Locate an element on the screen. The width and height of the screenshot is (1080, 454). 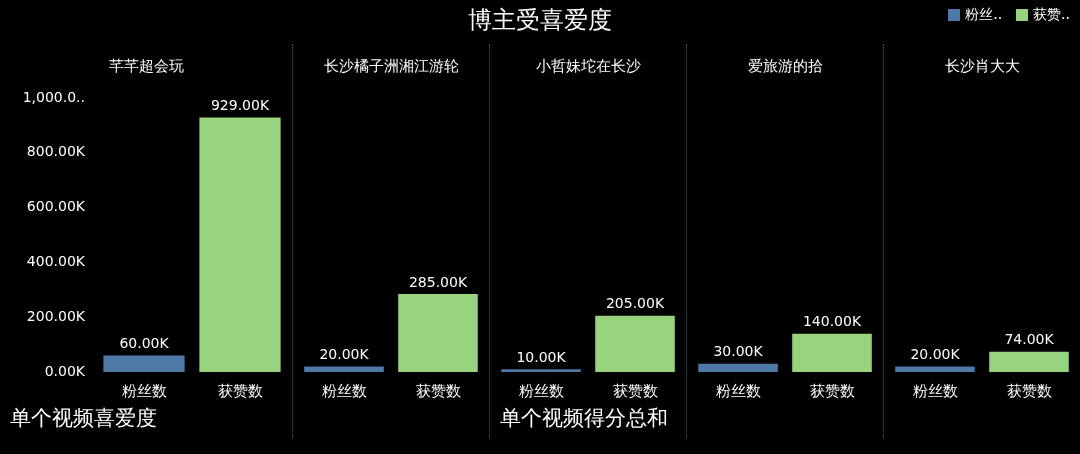
y-tick-label: 1,000.0.. is located at coordinates (53, 96).